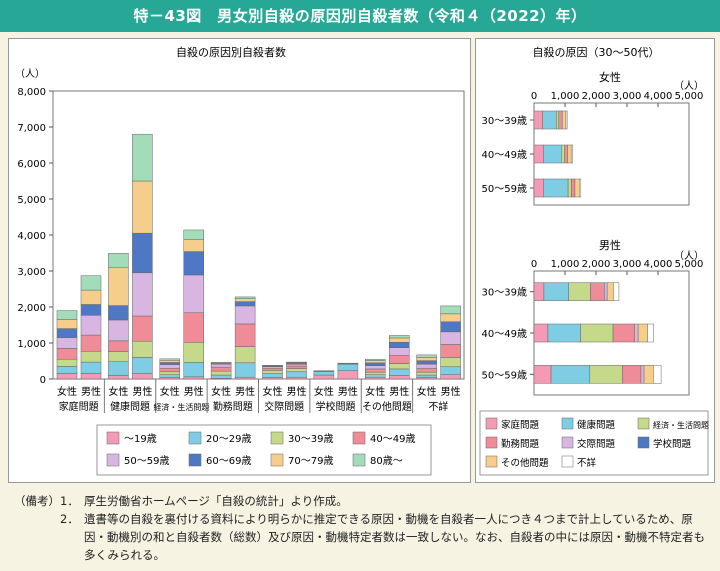  What do you see at coordinates (31, 200) in the screenshot?
I see `y-tick-label: 5,000` at bounding box center [31, 200].